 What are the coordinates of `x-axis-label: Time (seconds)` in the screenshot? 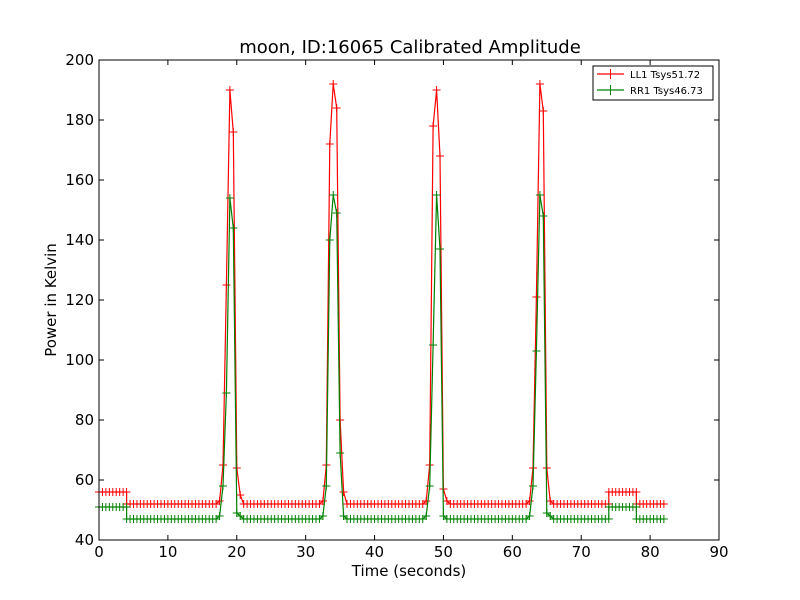 It's located at (409, 571).